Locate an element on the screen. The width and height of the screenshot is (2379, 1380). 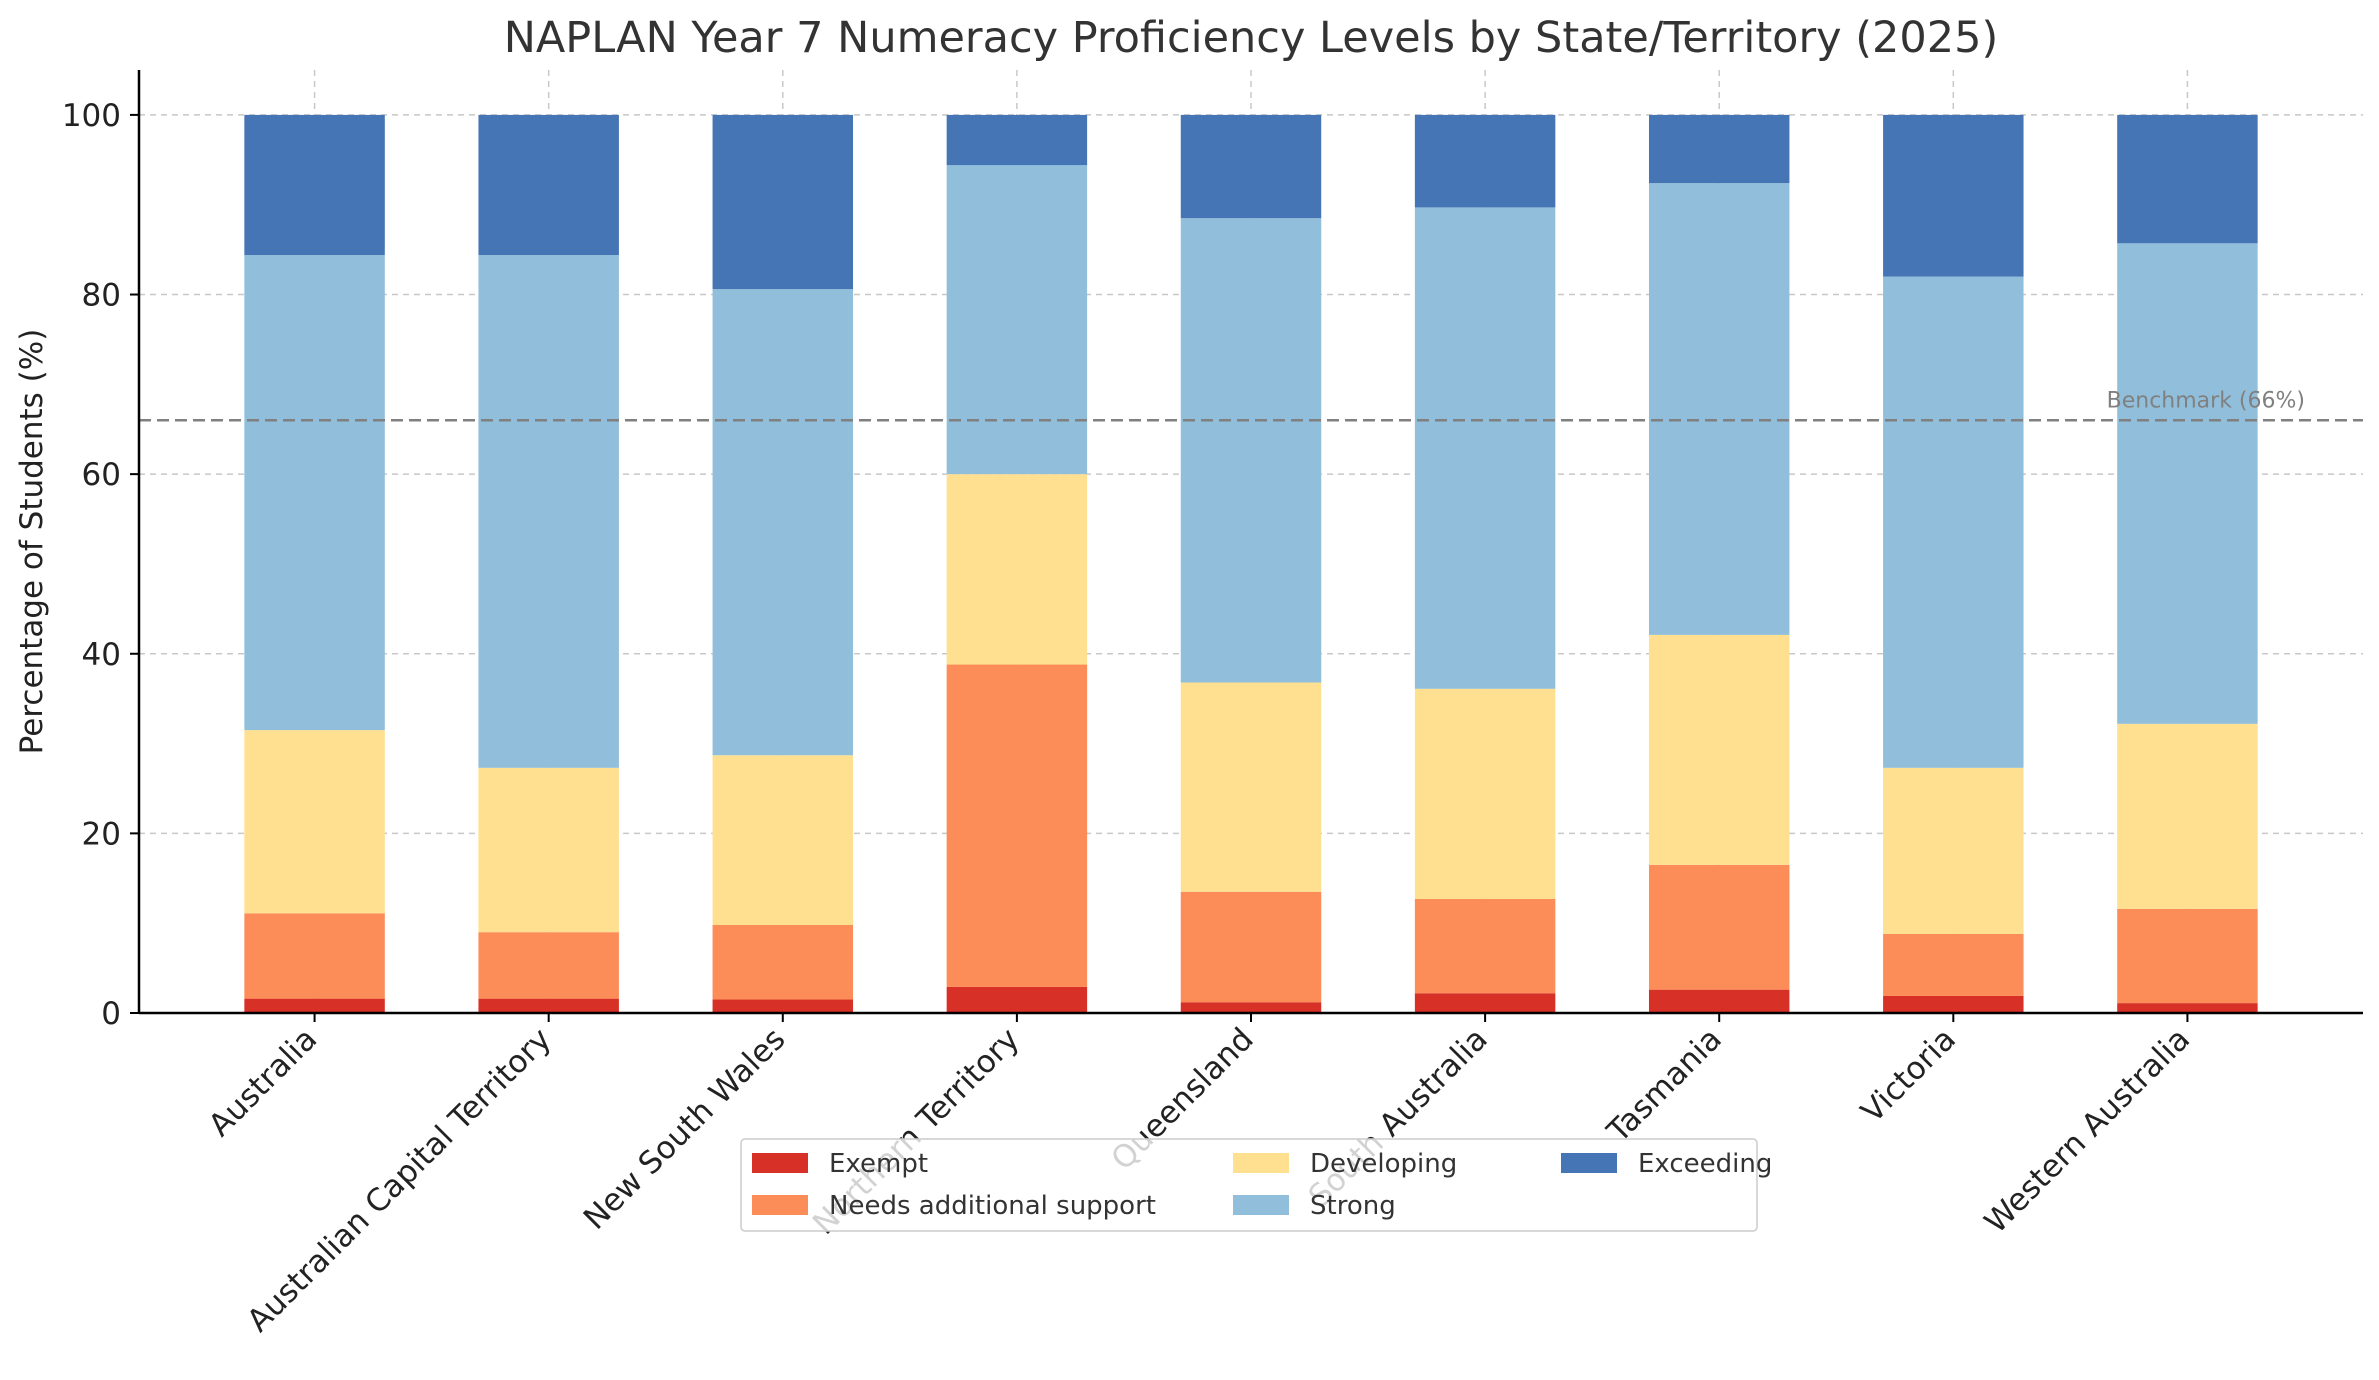
x-tick-label: Tasmania is located at coordinates (1664, 1085).